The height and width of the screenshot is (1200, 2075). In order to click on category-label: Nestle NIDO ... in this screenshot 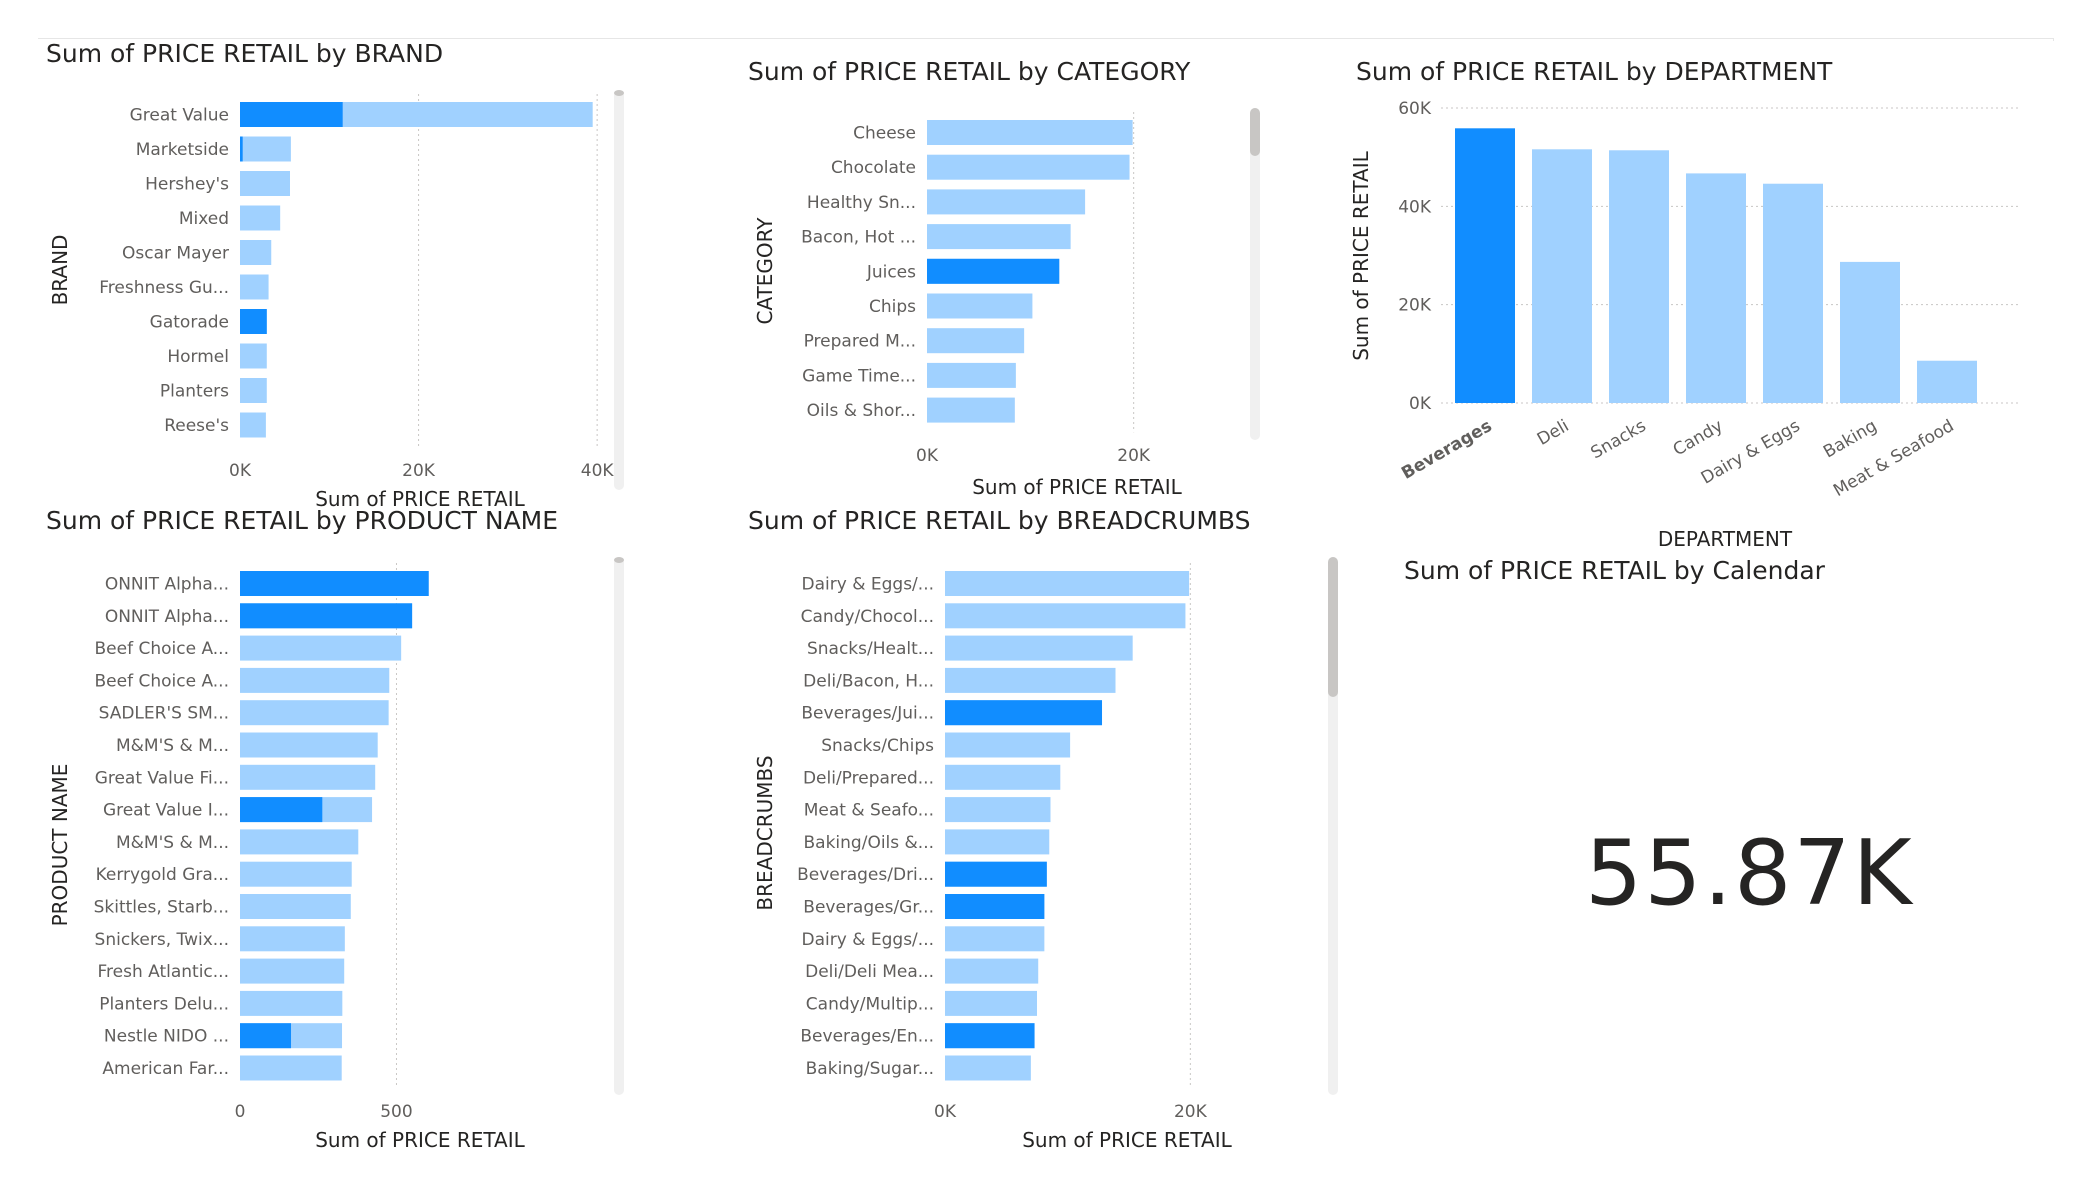, I will do `click(166, 1037)`.